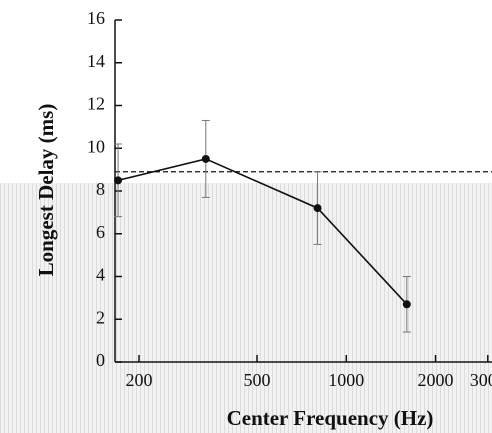 This screenshot has height=433, width=492. Describe the element at coordinates (46, 190) in the screenshot. I see `y-axis-label: Longest Delay (ms)` at that location.